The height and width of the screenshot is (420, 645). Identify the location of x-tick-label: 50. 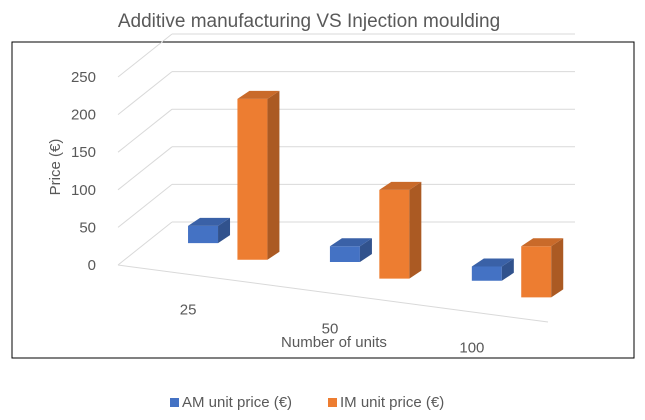
(330, 329).